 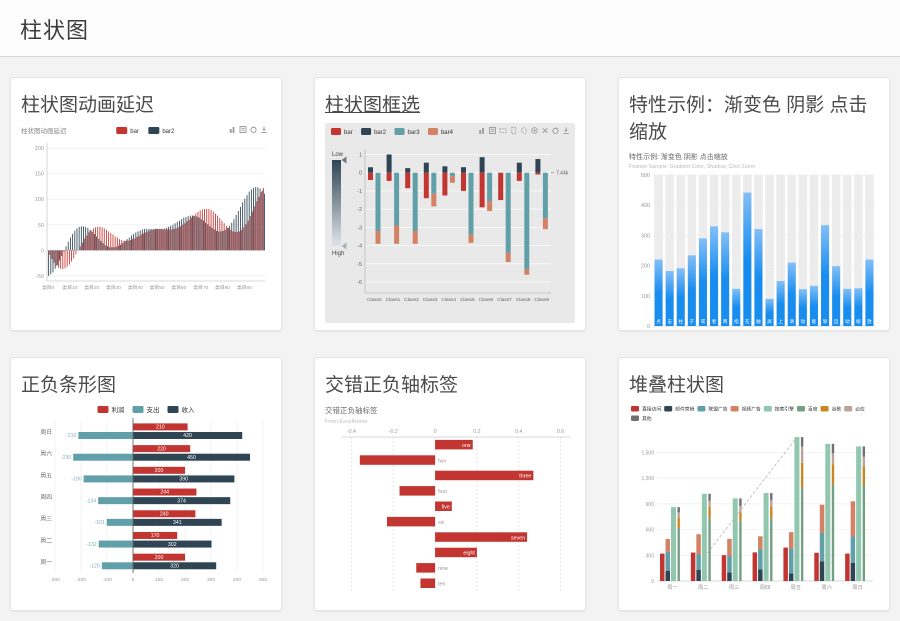 What do you see at coordinates (645, 206) in the screenshot?
I see `axis-label: 400` at bounding box center [645, 206].